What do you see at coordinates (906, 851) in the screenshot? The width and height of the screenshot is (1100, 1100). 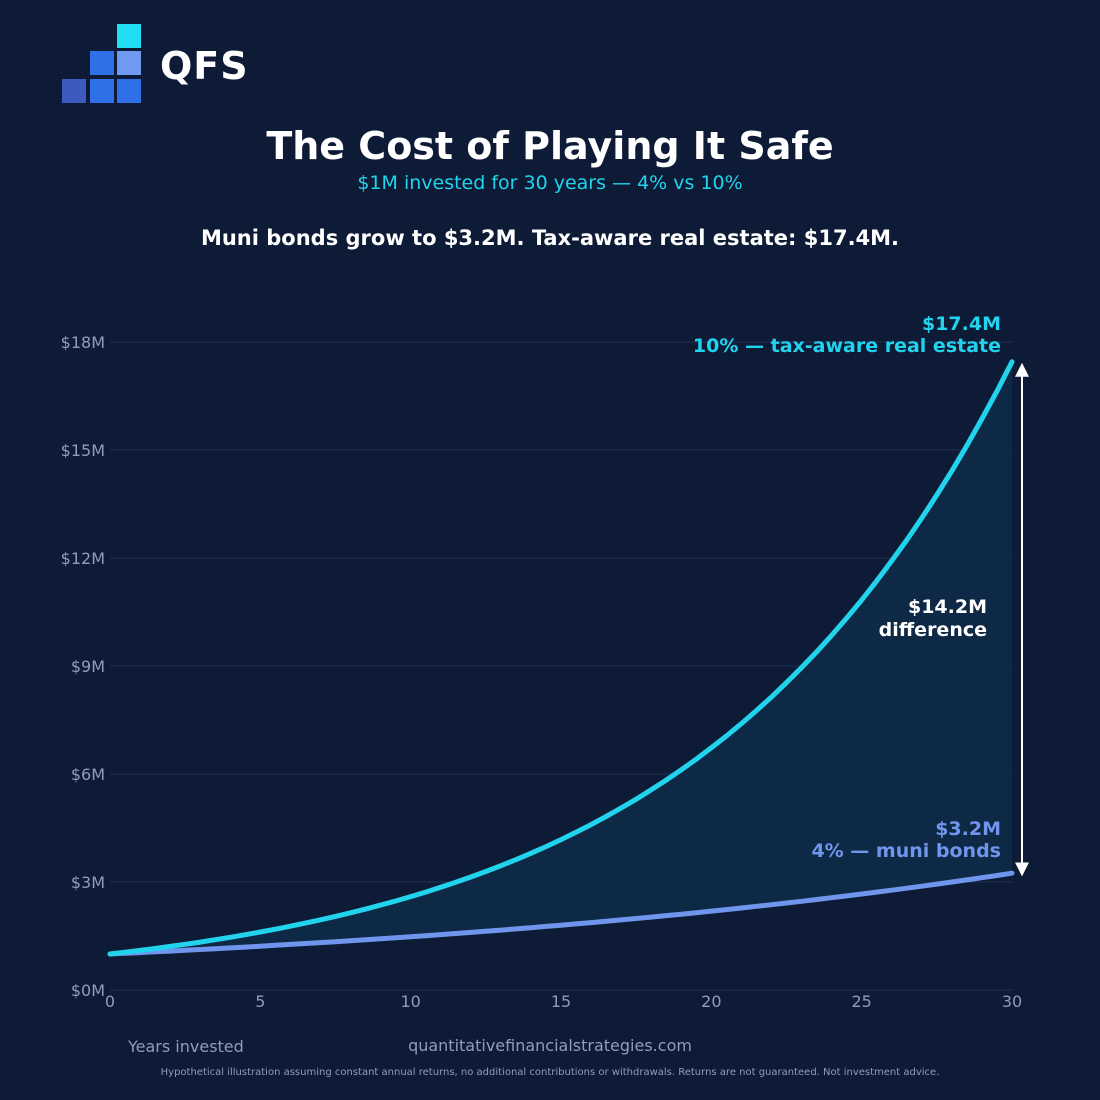 I see `series-low-name-label: 4% — muni bonds` at bounding box center [906, 851].